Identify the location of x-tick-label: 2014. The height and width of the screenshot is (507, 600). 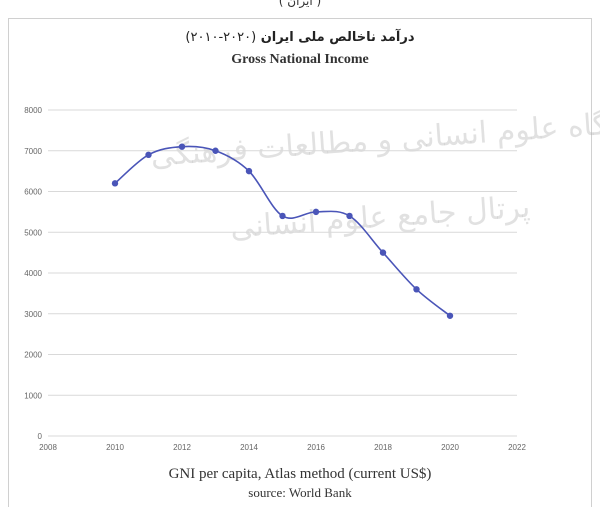
(249, 447).